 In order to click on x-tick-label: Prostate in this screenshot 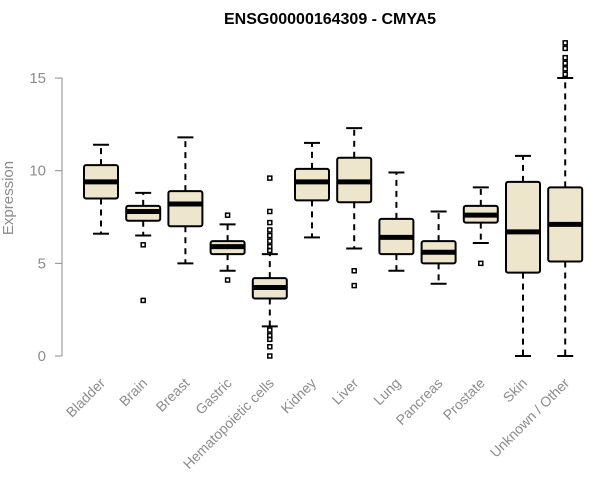, I will do `click(464, 399)`.